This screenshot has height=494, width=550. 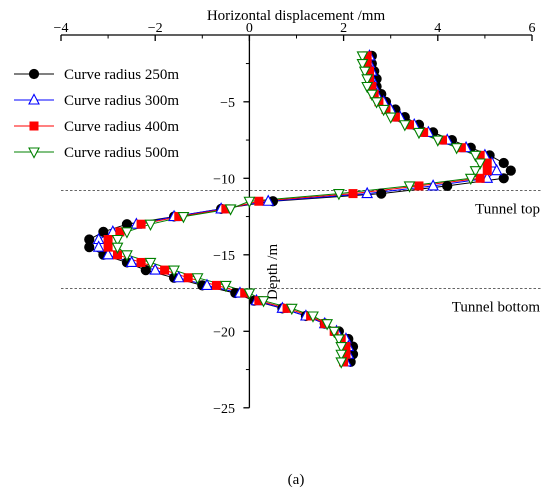 What do you see at coordinates (343, 28) in the screenshot?
I see `x-tick-label: 2` at bounding box center [343, 28].